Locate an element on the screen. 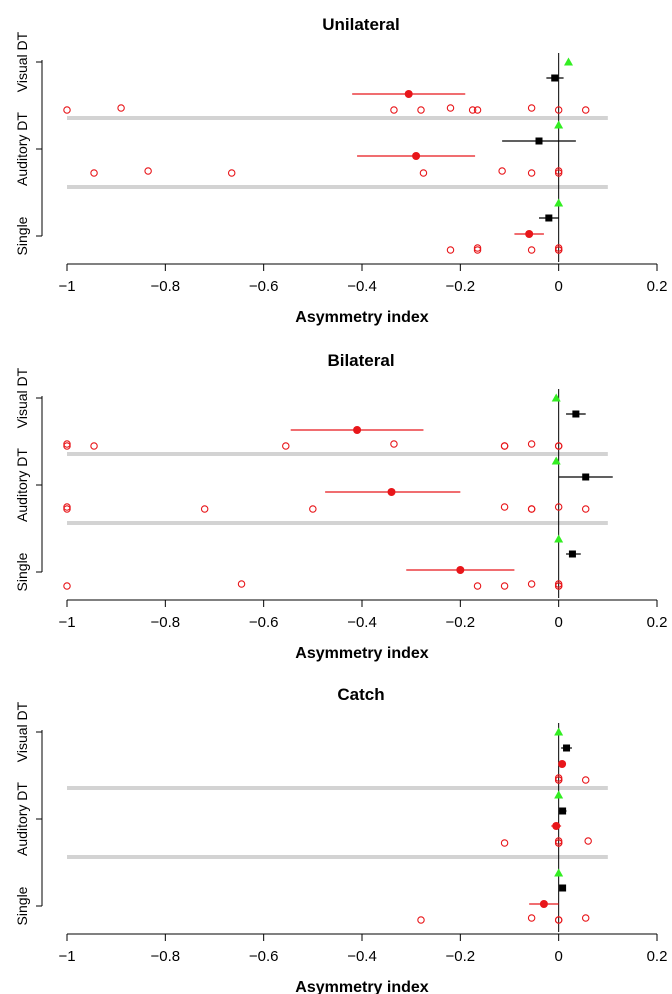  chart-title: Unilateral is located at coordinates (360, 24).